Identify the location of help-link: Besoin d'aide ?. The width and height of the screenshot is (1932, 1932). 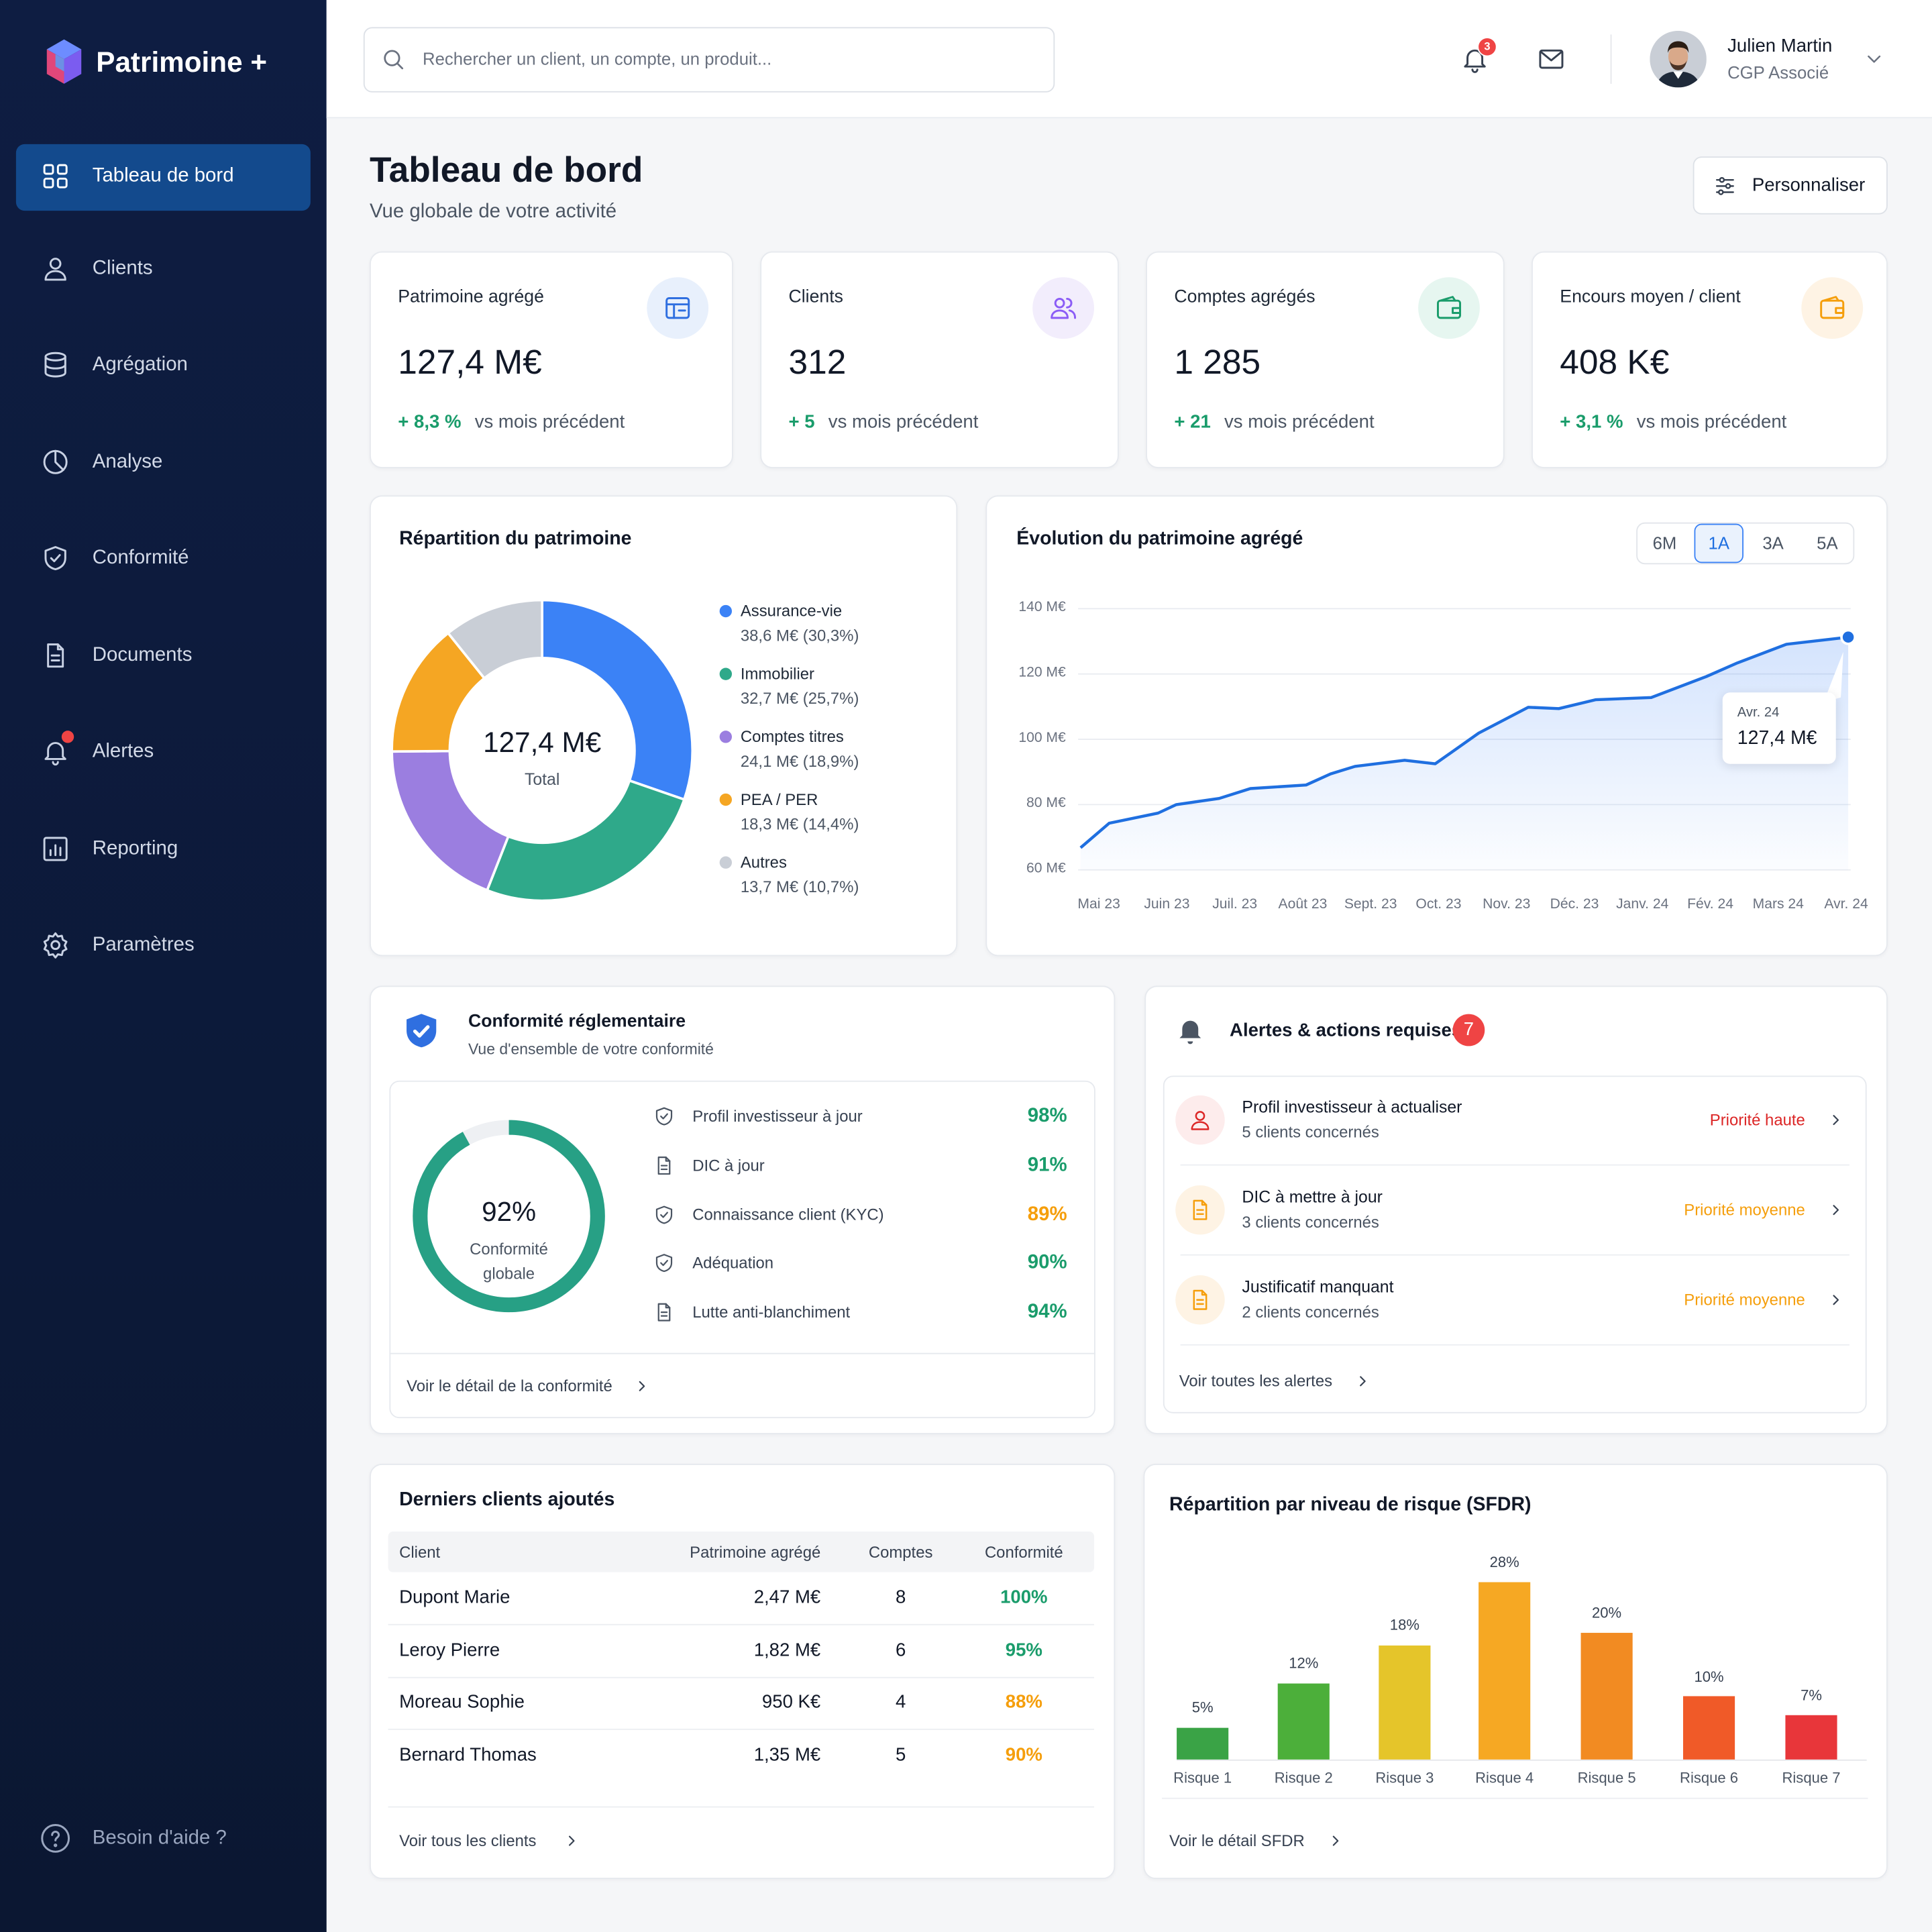
(159, 1838).